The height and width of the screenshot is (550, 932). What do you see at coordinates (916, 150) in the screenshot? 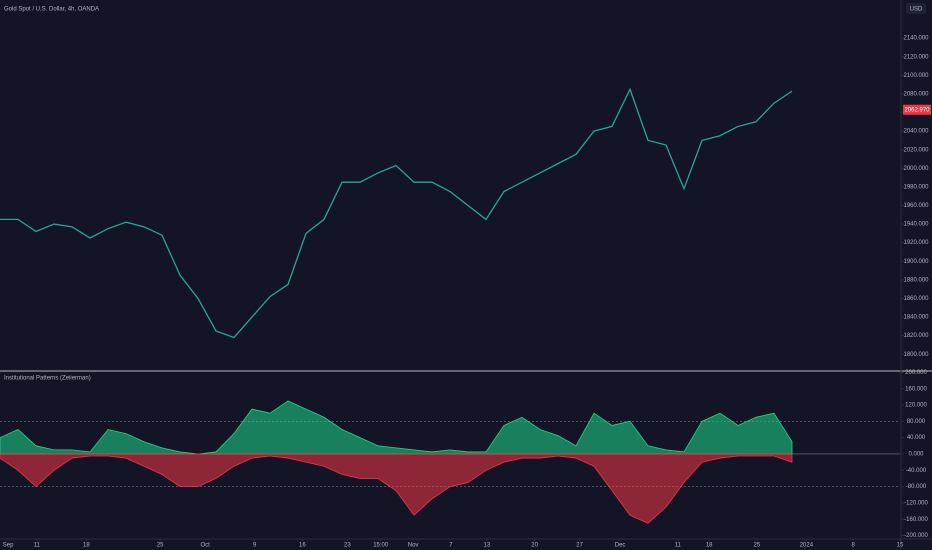
I see `y-tick-label: 2020.000` at bounding box center [916, 150].